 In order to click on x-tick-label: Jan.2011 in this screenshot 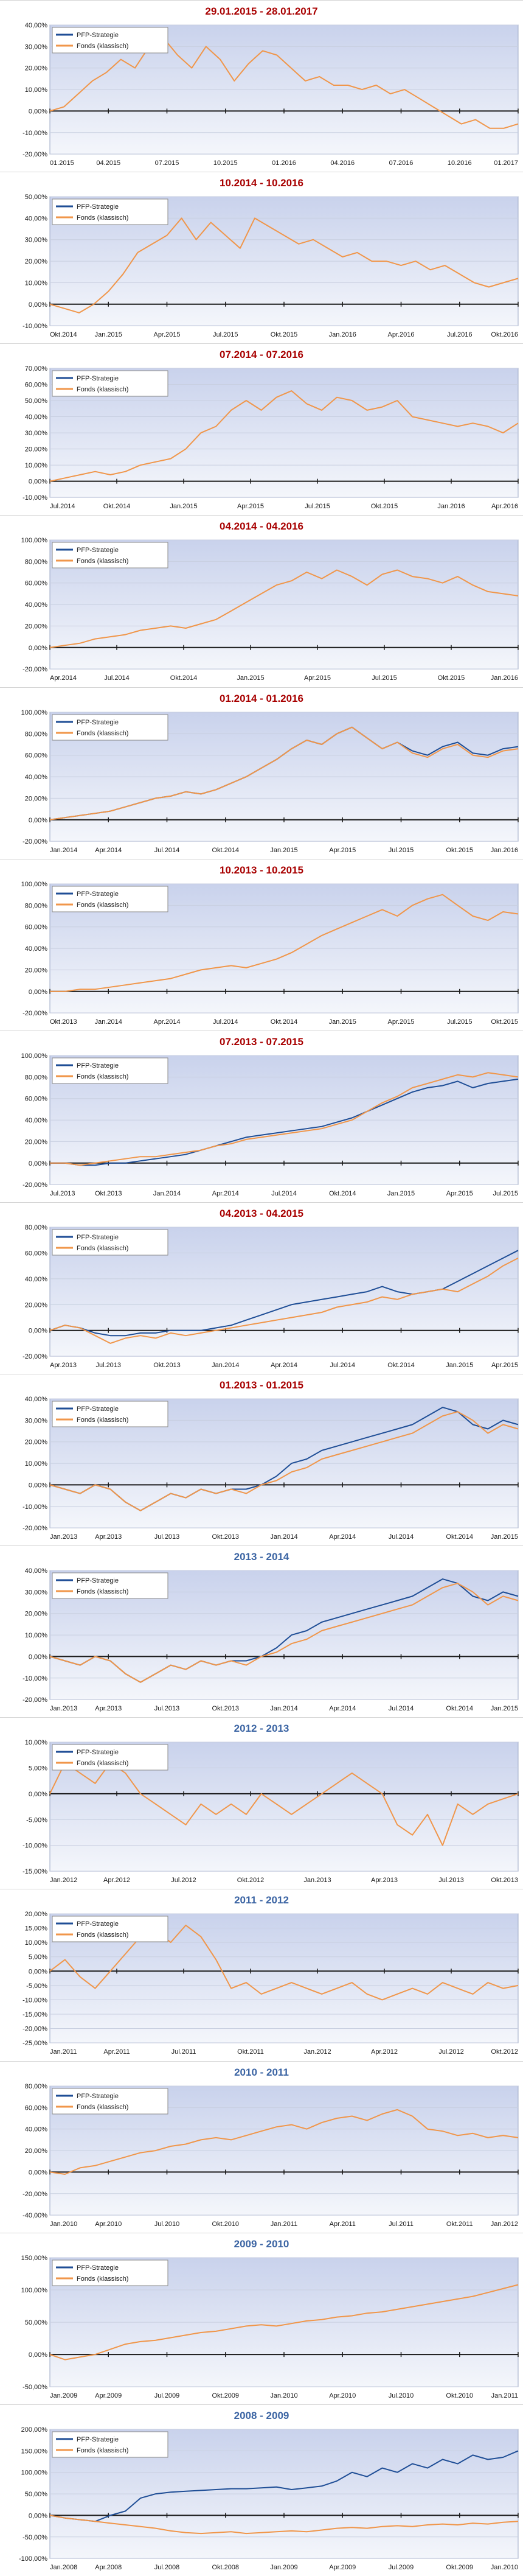, I will do `click(64, 2052)`.